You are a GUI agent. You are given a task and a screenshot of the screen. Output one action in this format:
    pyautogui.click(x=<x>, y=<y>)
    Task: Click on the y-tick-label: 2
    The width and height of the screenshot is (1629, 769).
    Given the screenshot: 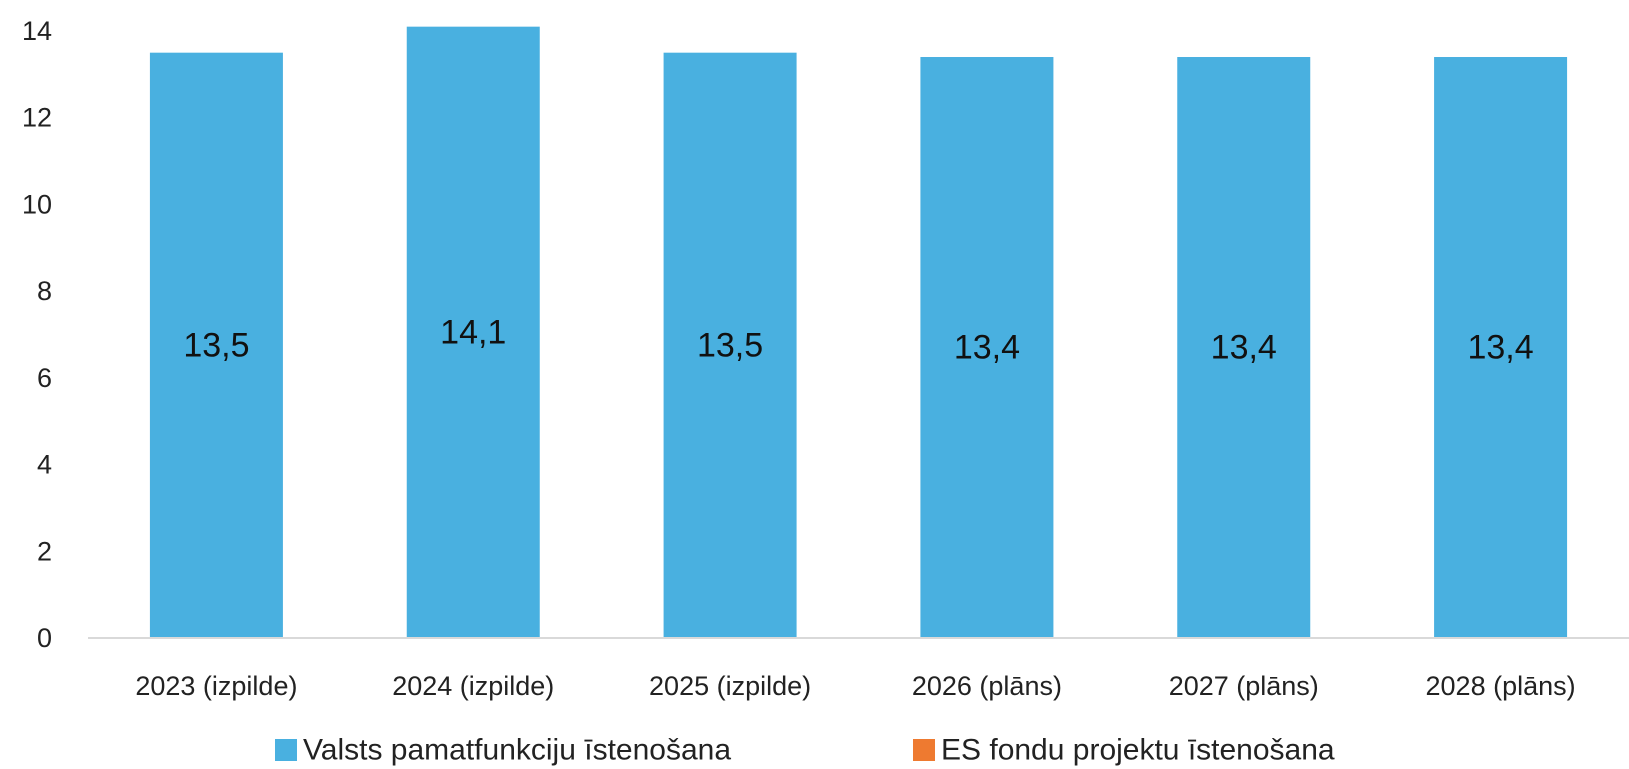 What is the action you would take?
    pyautogui.click(x=44, y=551)
    